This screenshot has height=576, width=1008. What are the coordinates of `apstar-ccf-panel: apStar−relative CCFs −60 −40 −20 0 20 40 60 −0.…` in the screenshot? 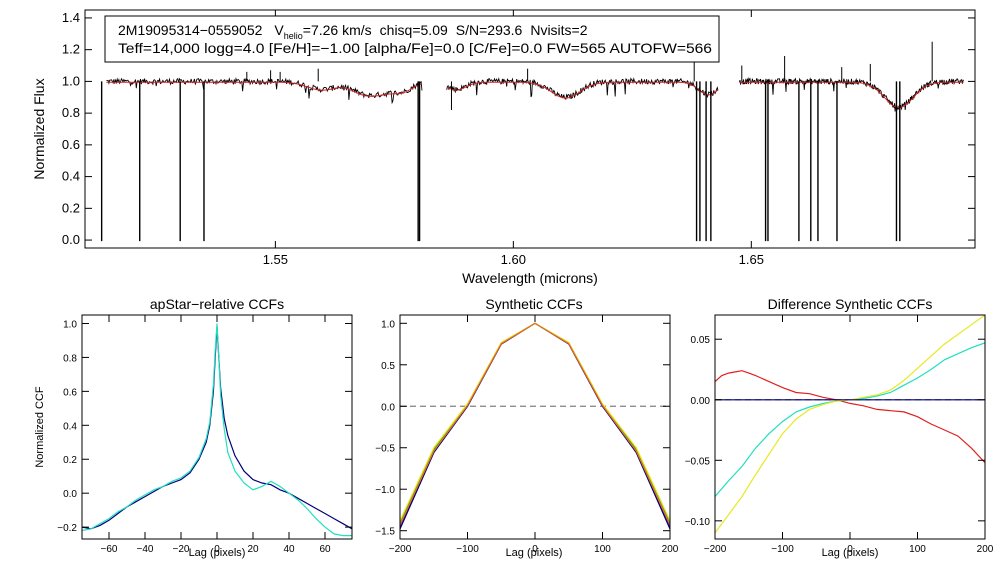 It's located at (193, 427).